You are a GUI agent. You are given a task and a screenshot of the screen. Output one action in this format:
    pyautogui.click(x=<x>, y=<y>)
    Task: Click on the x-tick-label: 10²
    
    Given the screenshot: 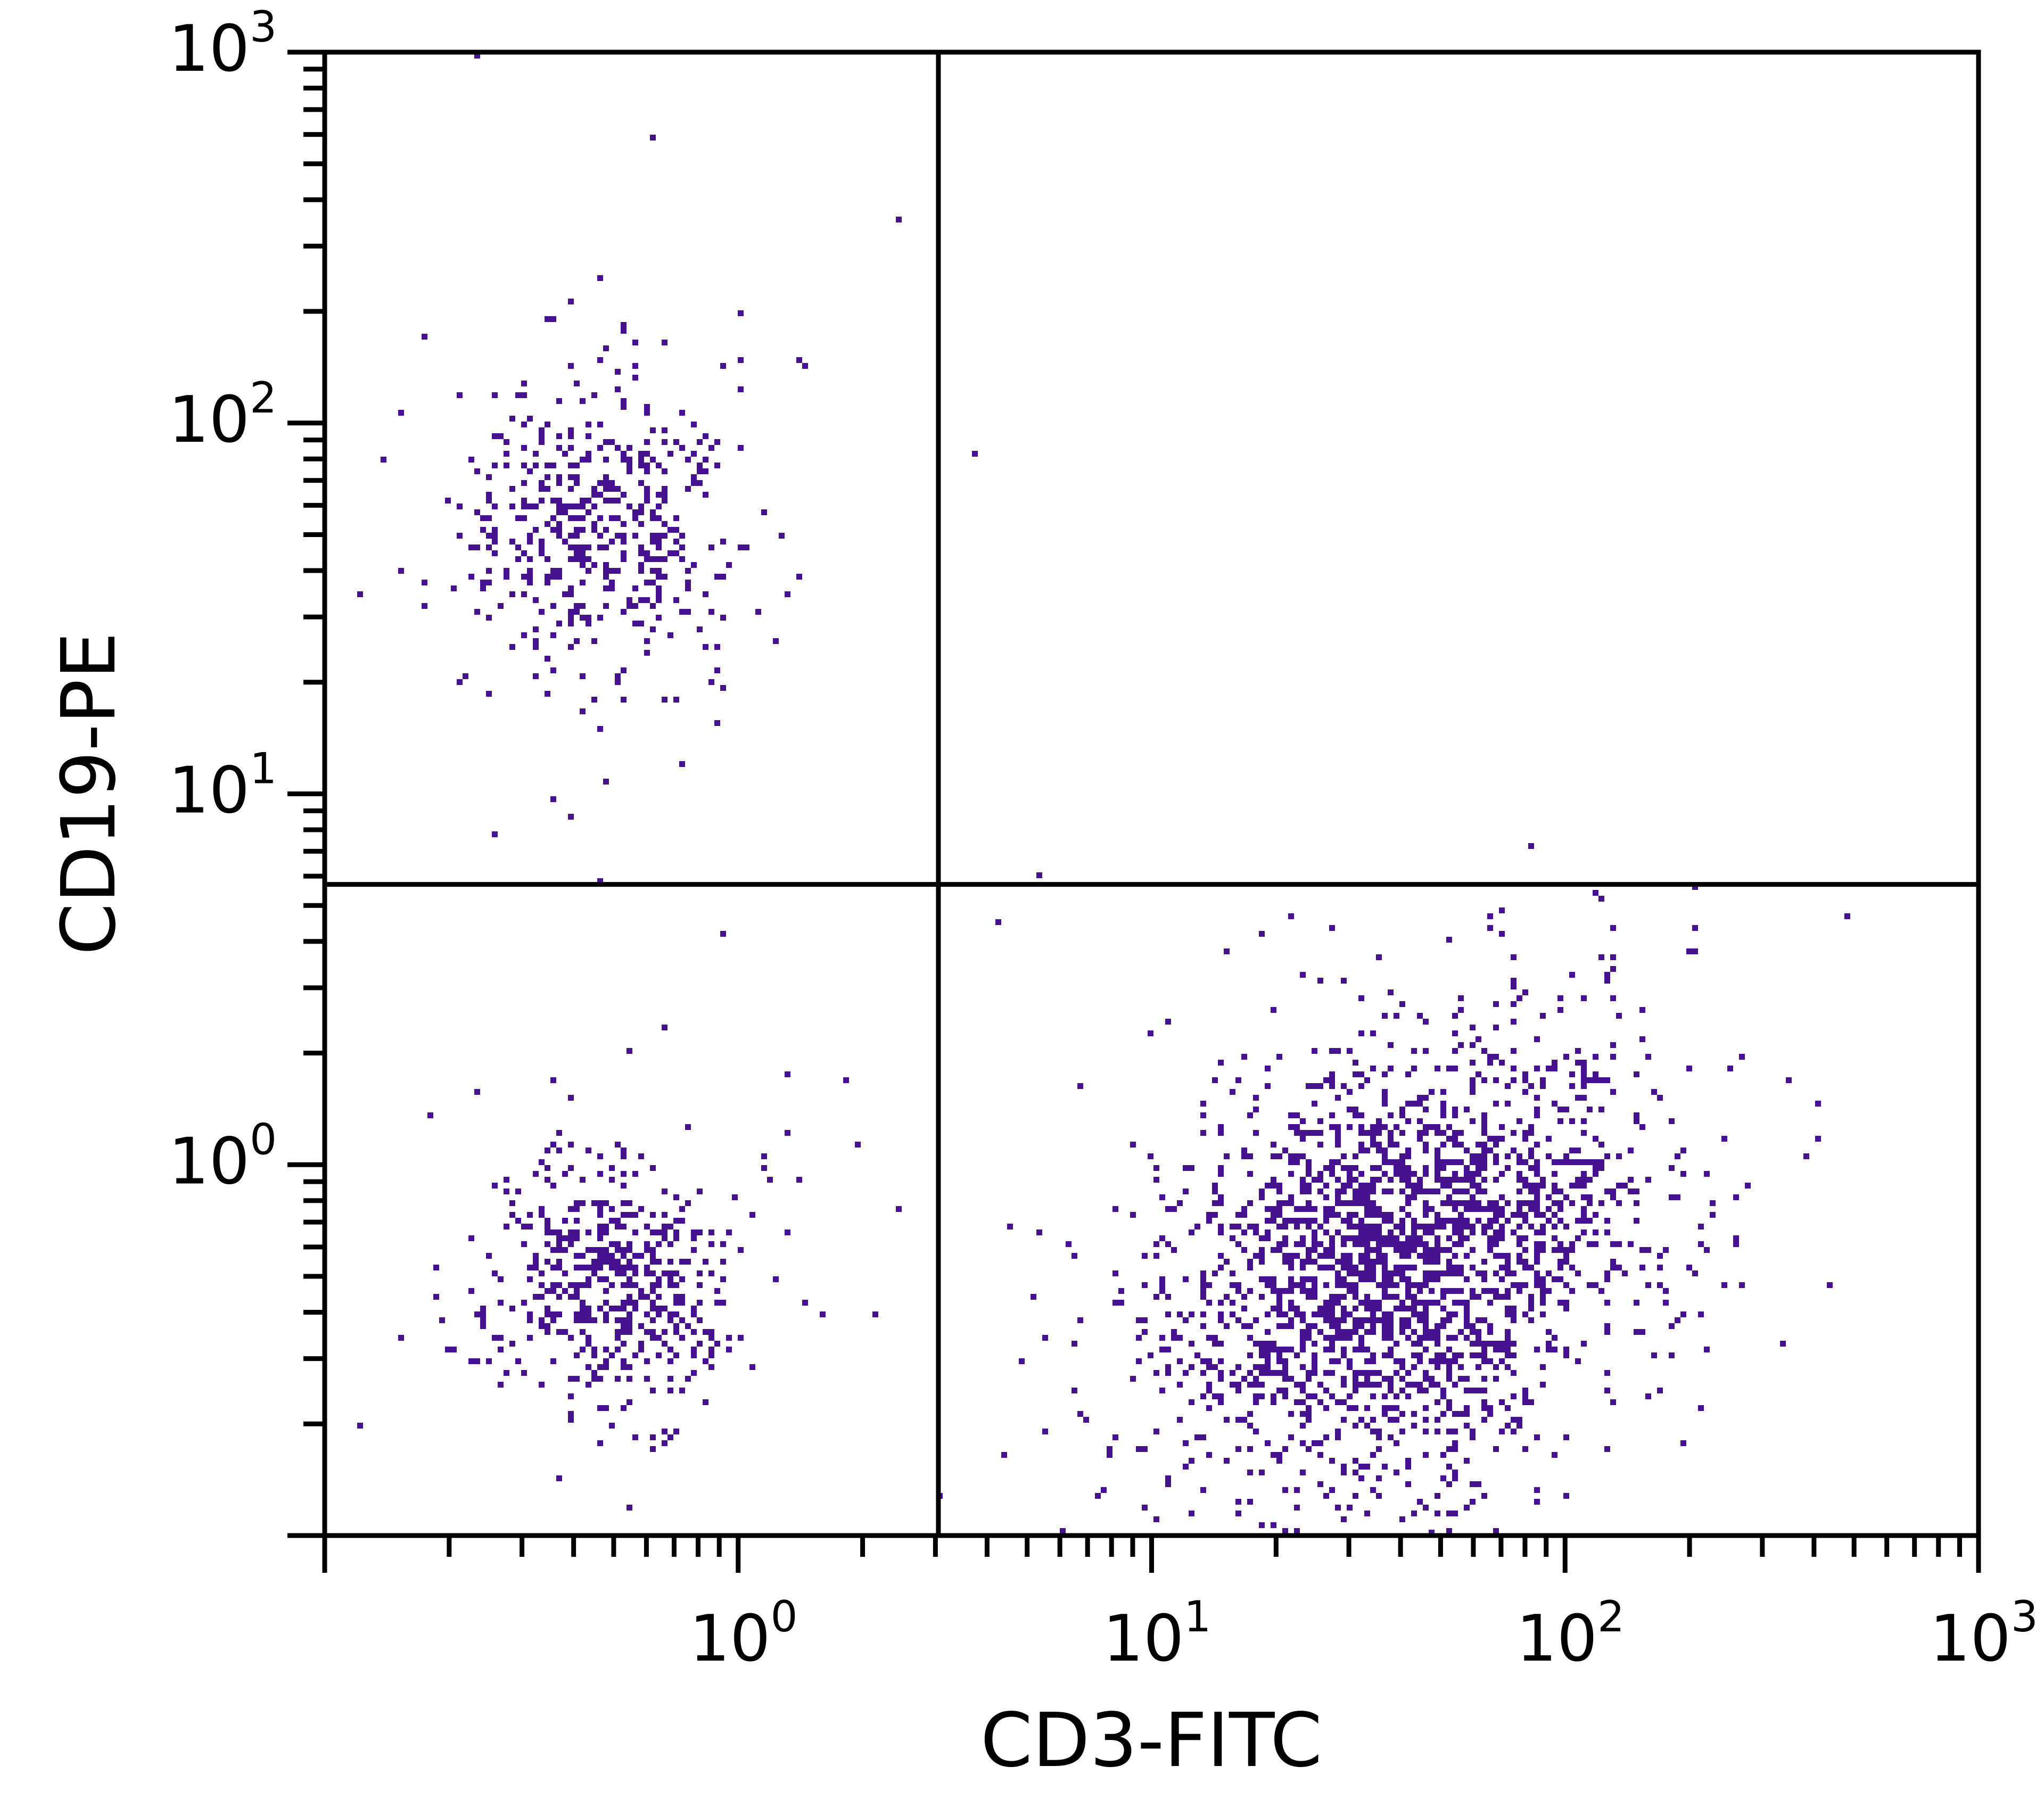 What is the action you would take?
    pyautogui.click(x=1570, y=1634)
    